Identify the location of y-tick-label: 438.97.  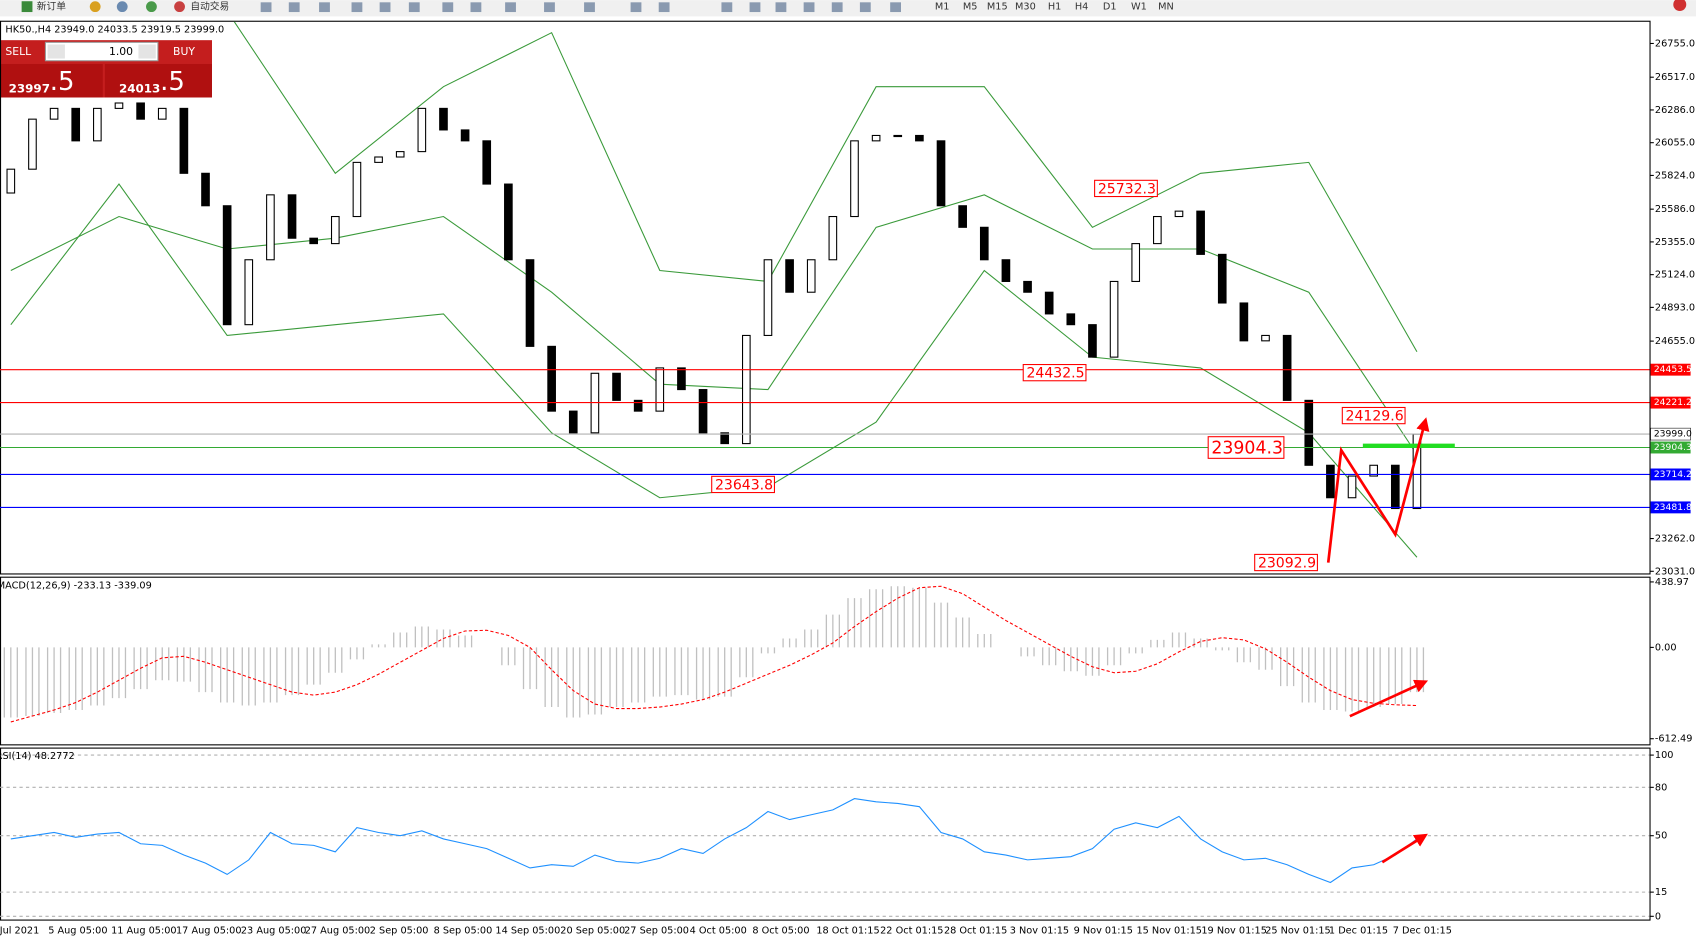
(1672, 582).